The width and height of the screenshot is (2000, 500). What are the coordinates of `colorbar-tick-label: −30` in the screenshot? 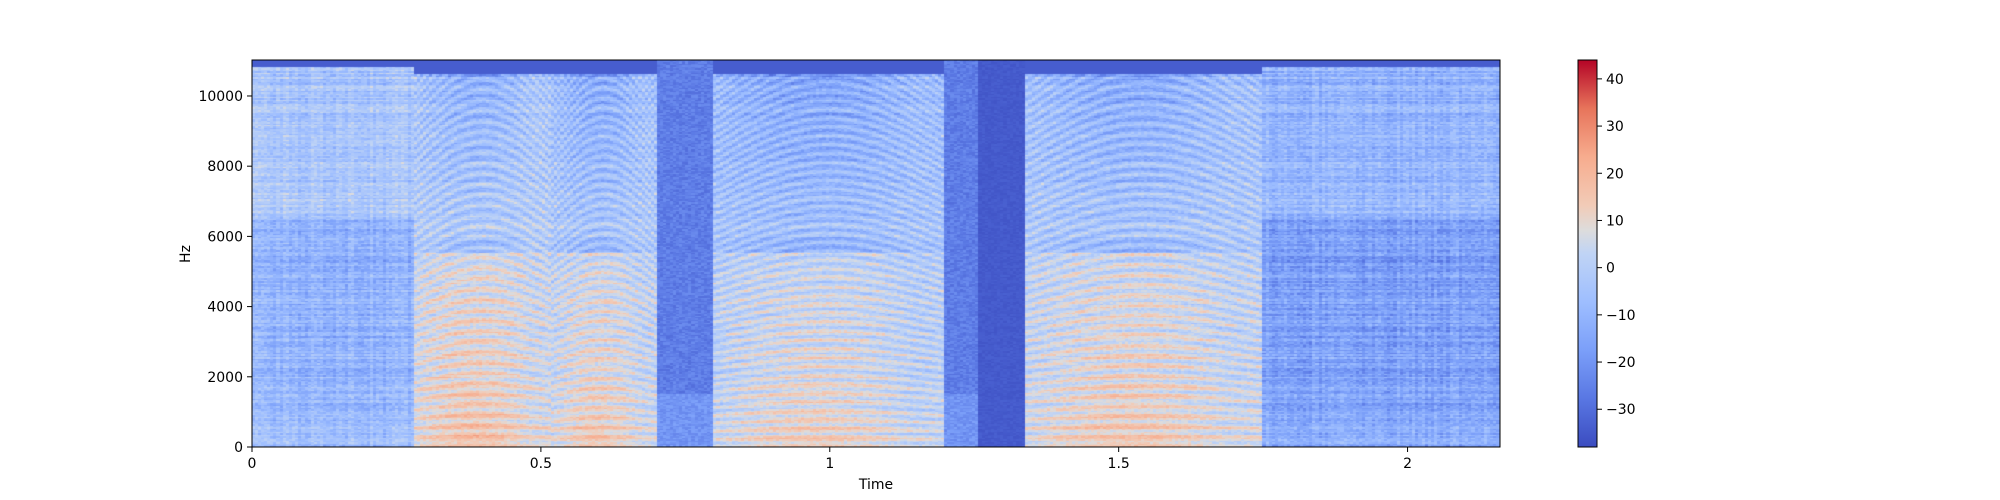 It's located at (1621, 410).